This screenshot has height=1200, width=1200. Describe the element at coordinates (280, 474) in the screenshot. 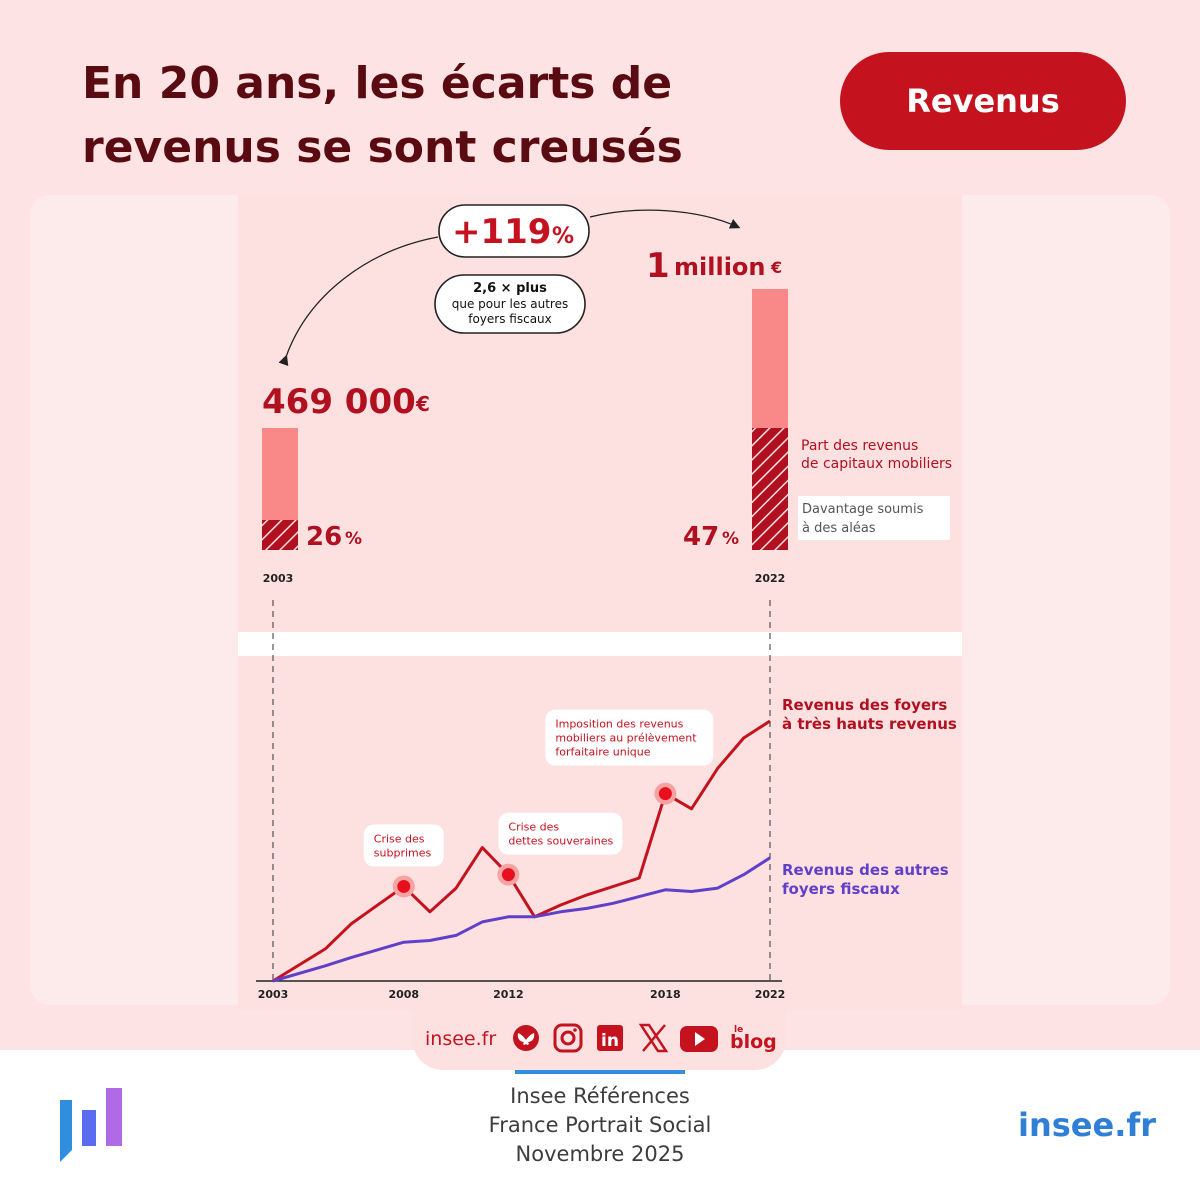

I see `bar-2003-total` at that location.